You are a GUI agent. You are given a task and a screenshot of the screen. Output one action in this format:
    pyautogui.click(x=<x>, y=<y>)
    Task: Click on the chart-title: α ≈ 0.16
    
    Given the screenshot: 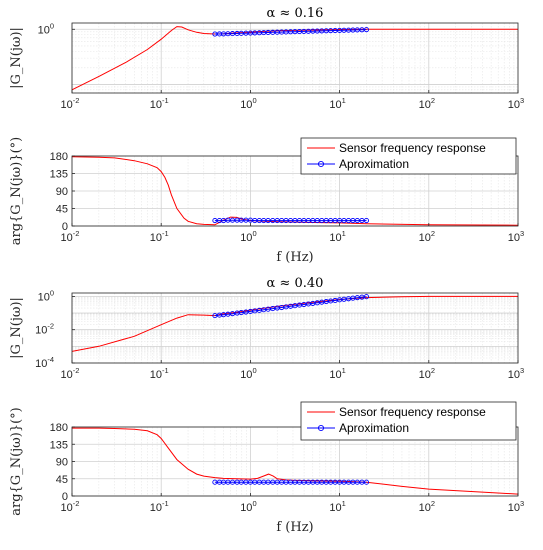 What is the action you would take?
    pyautogui.click(x=295, y=13)
    